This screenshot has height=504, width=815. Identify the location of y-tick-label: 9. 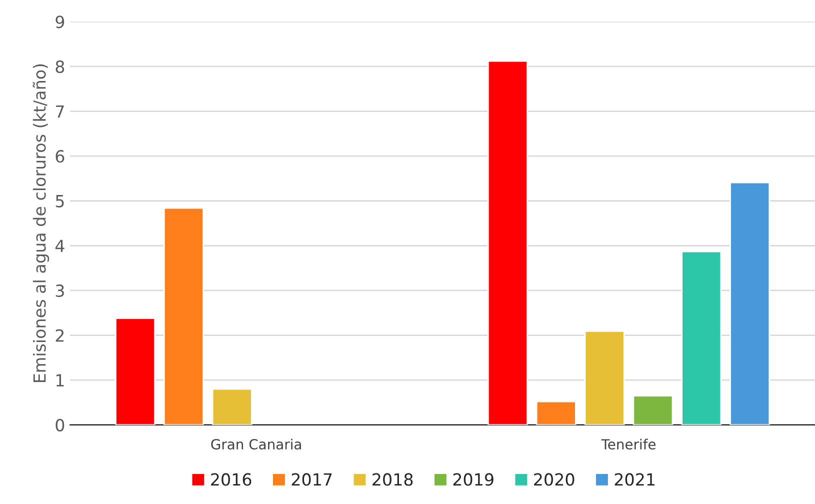
(60, 22).